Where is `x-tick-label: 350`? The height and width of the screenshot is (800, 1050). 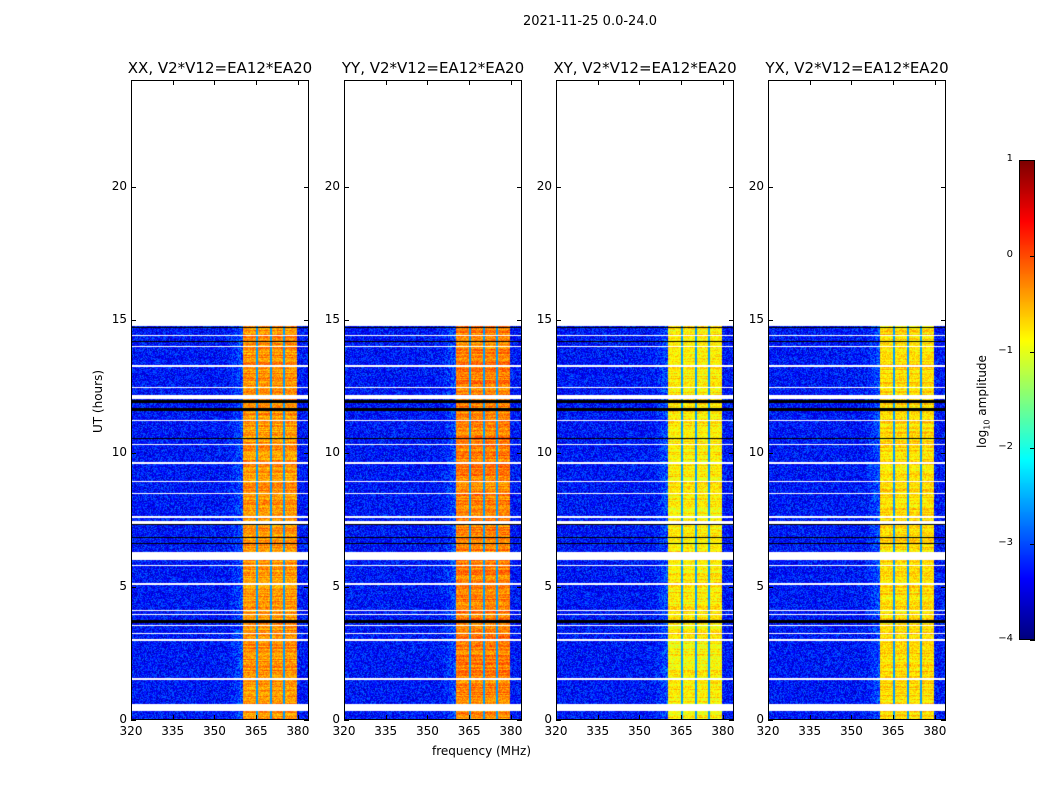
x-tick-label: 350 is located at coordinates (427, 731).